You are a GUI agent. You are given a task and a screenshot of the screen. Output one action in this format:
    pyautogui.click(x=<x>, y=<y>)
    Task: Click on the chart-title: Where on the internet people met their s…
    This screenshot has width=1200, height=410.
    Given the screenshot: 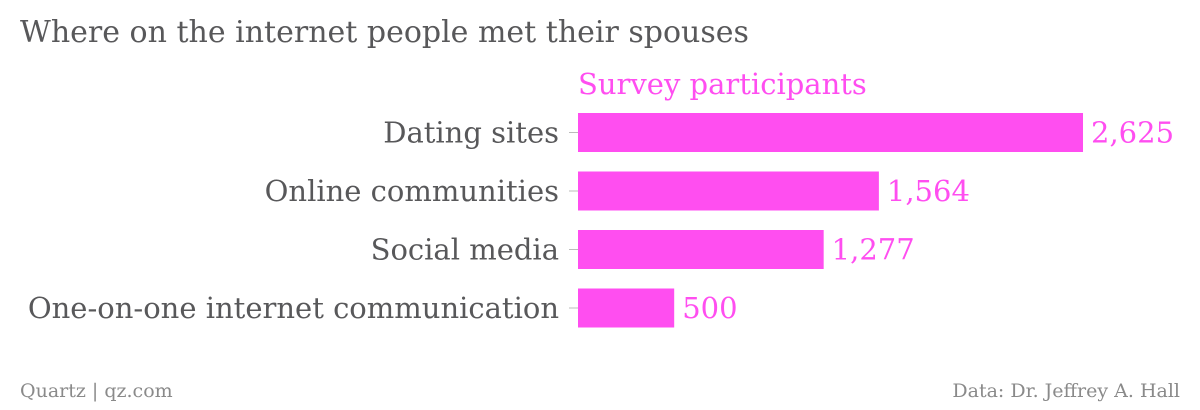 What is the action you would take?
    pyautogui.click(x=384, y=32)
    